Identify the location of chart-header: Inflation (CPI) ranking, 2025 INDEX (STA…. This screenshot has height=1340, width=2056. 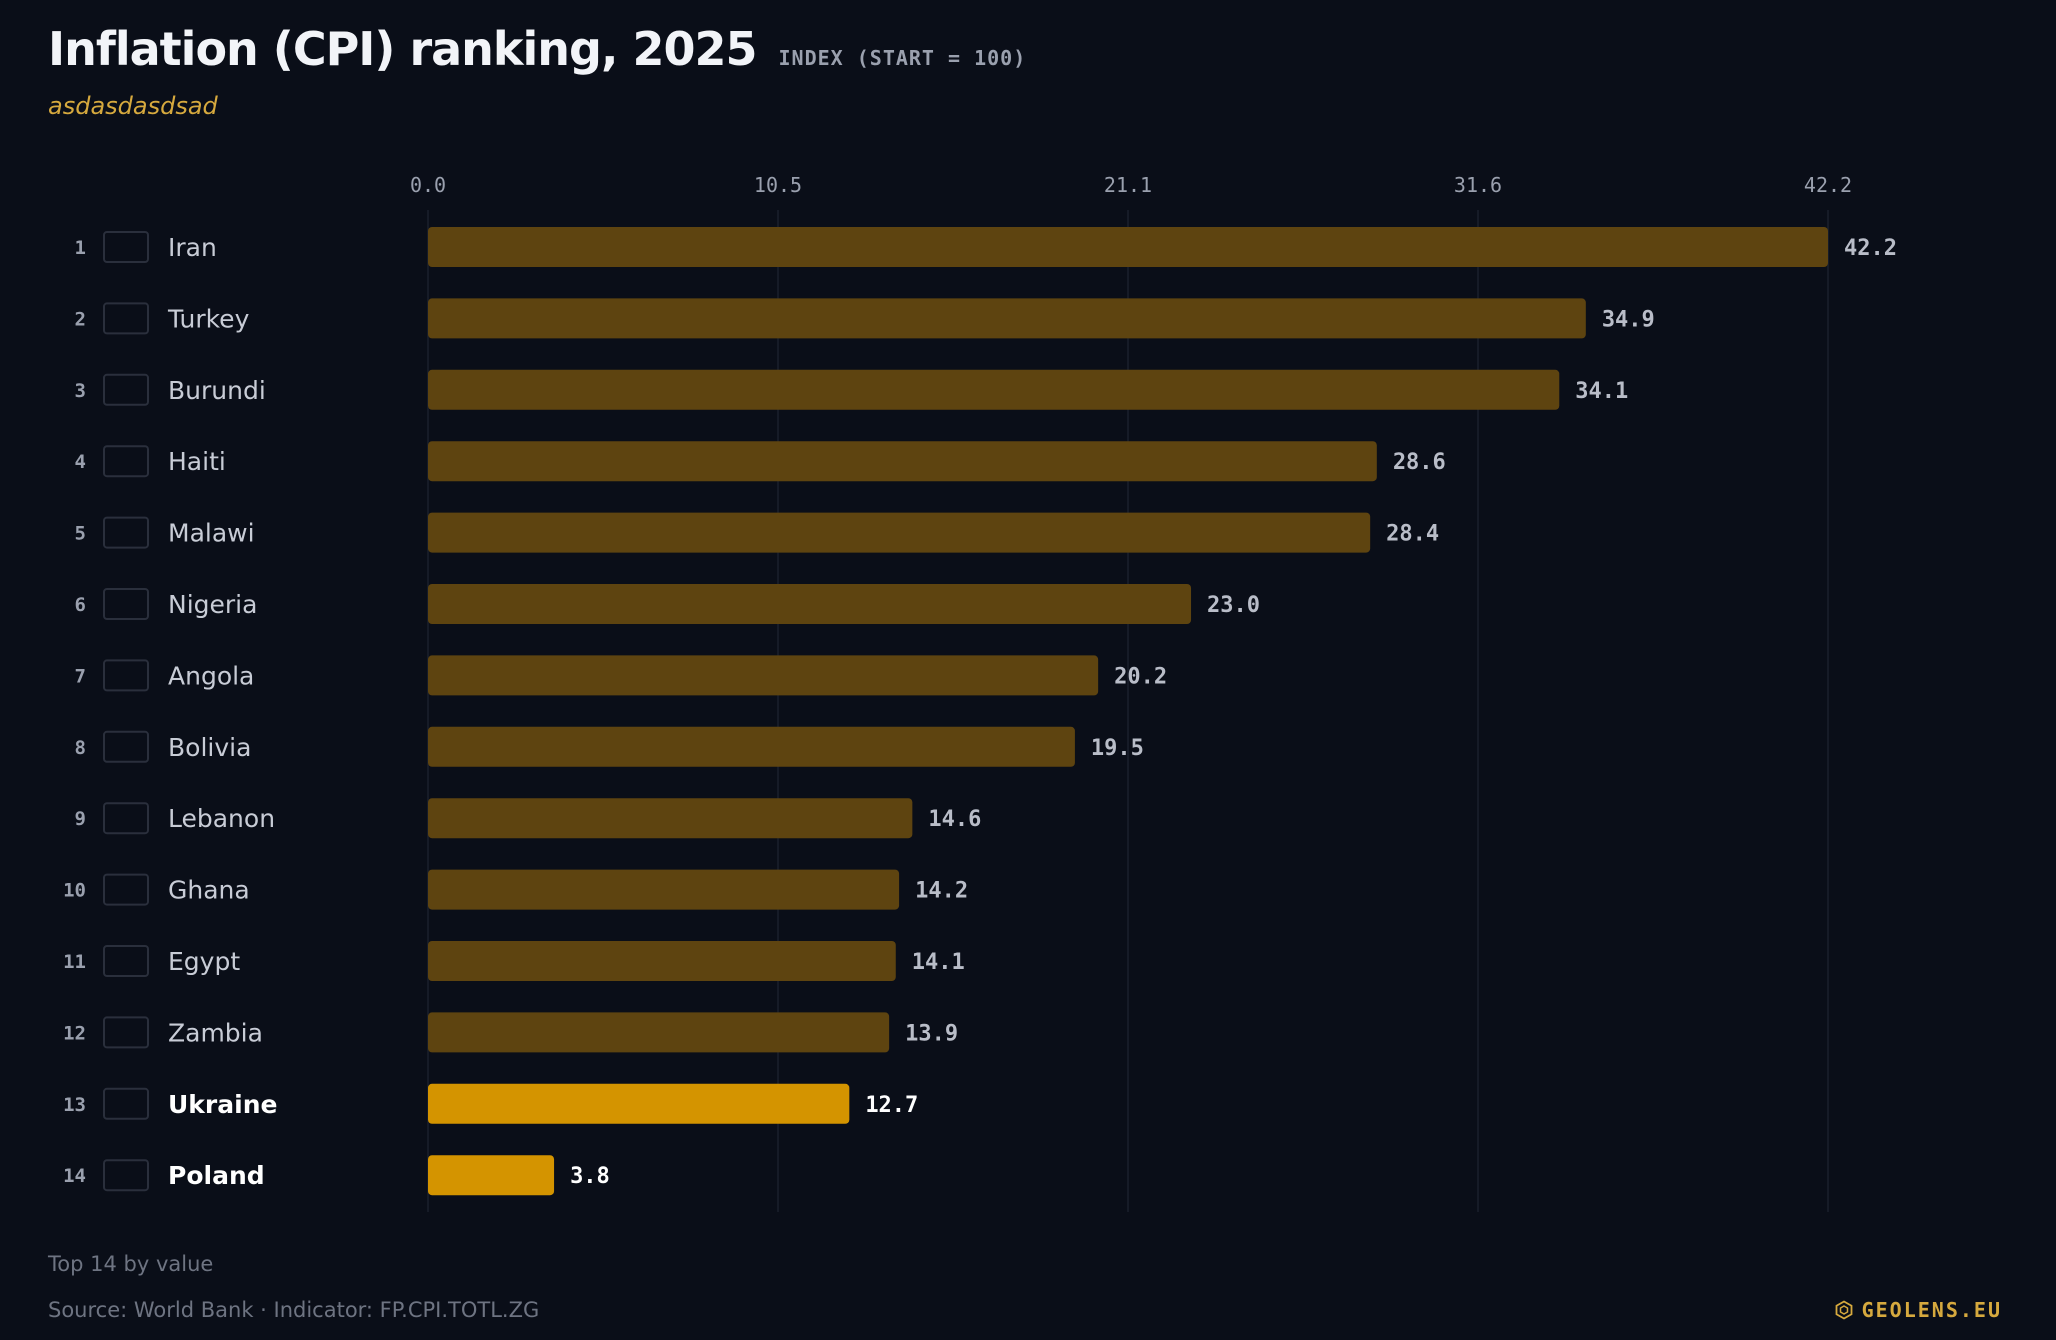
(537, 49).